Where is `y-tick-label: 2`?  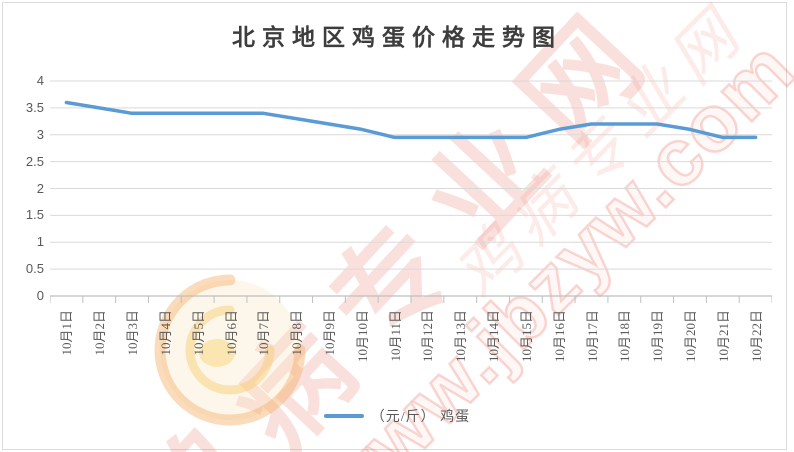
y-tick-label: 2 is located at coordinates (40, 188).